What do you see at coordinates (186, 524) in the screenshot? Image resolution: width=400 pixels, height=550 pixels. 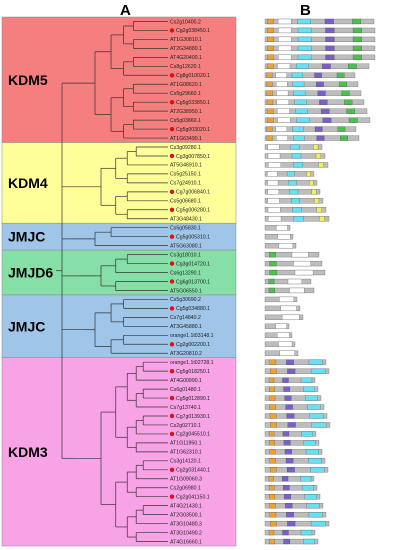 I see `gene-label: AT3G10480.3` at bounding box center [186, 524].